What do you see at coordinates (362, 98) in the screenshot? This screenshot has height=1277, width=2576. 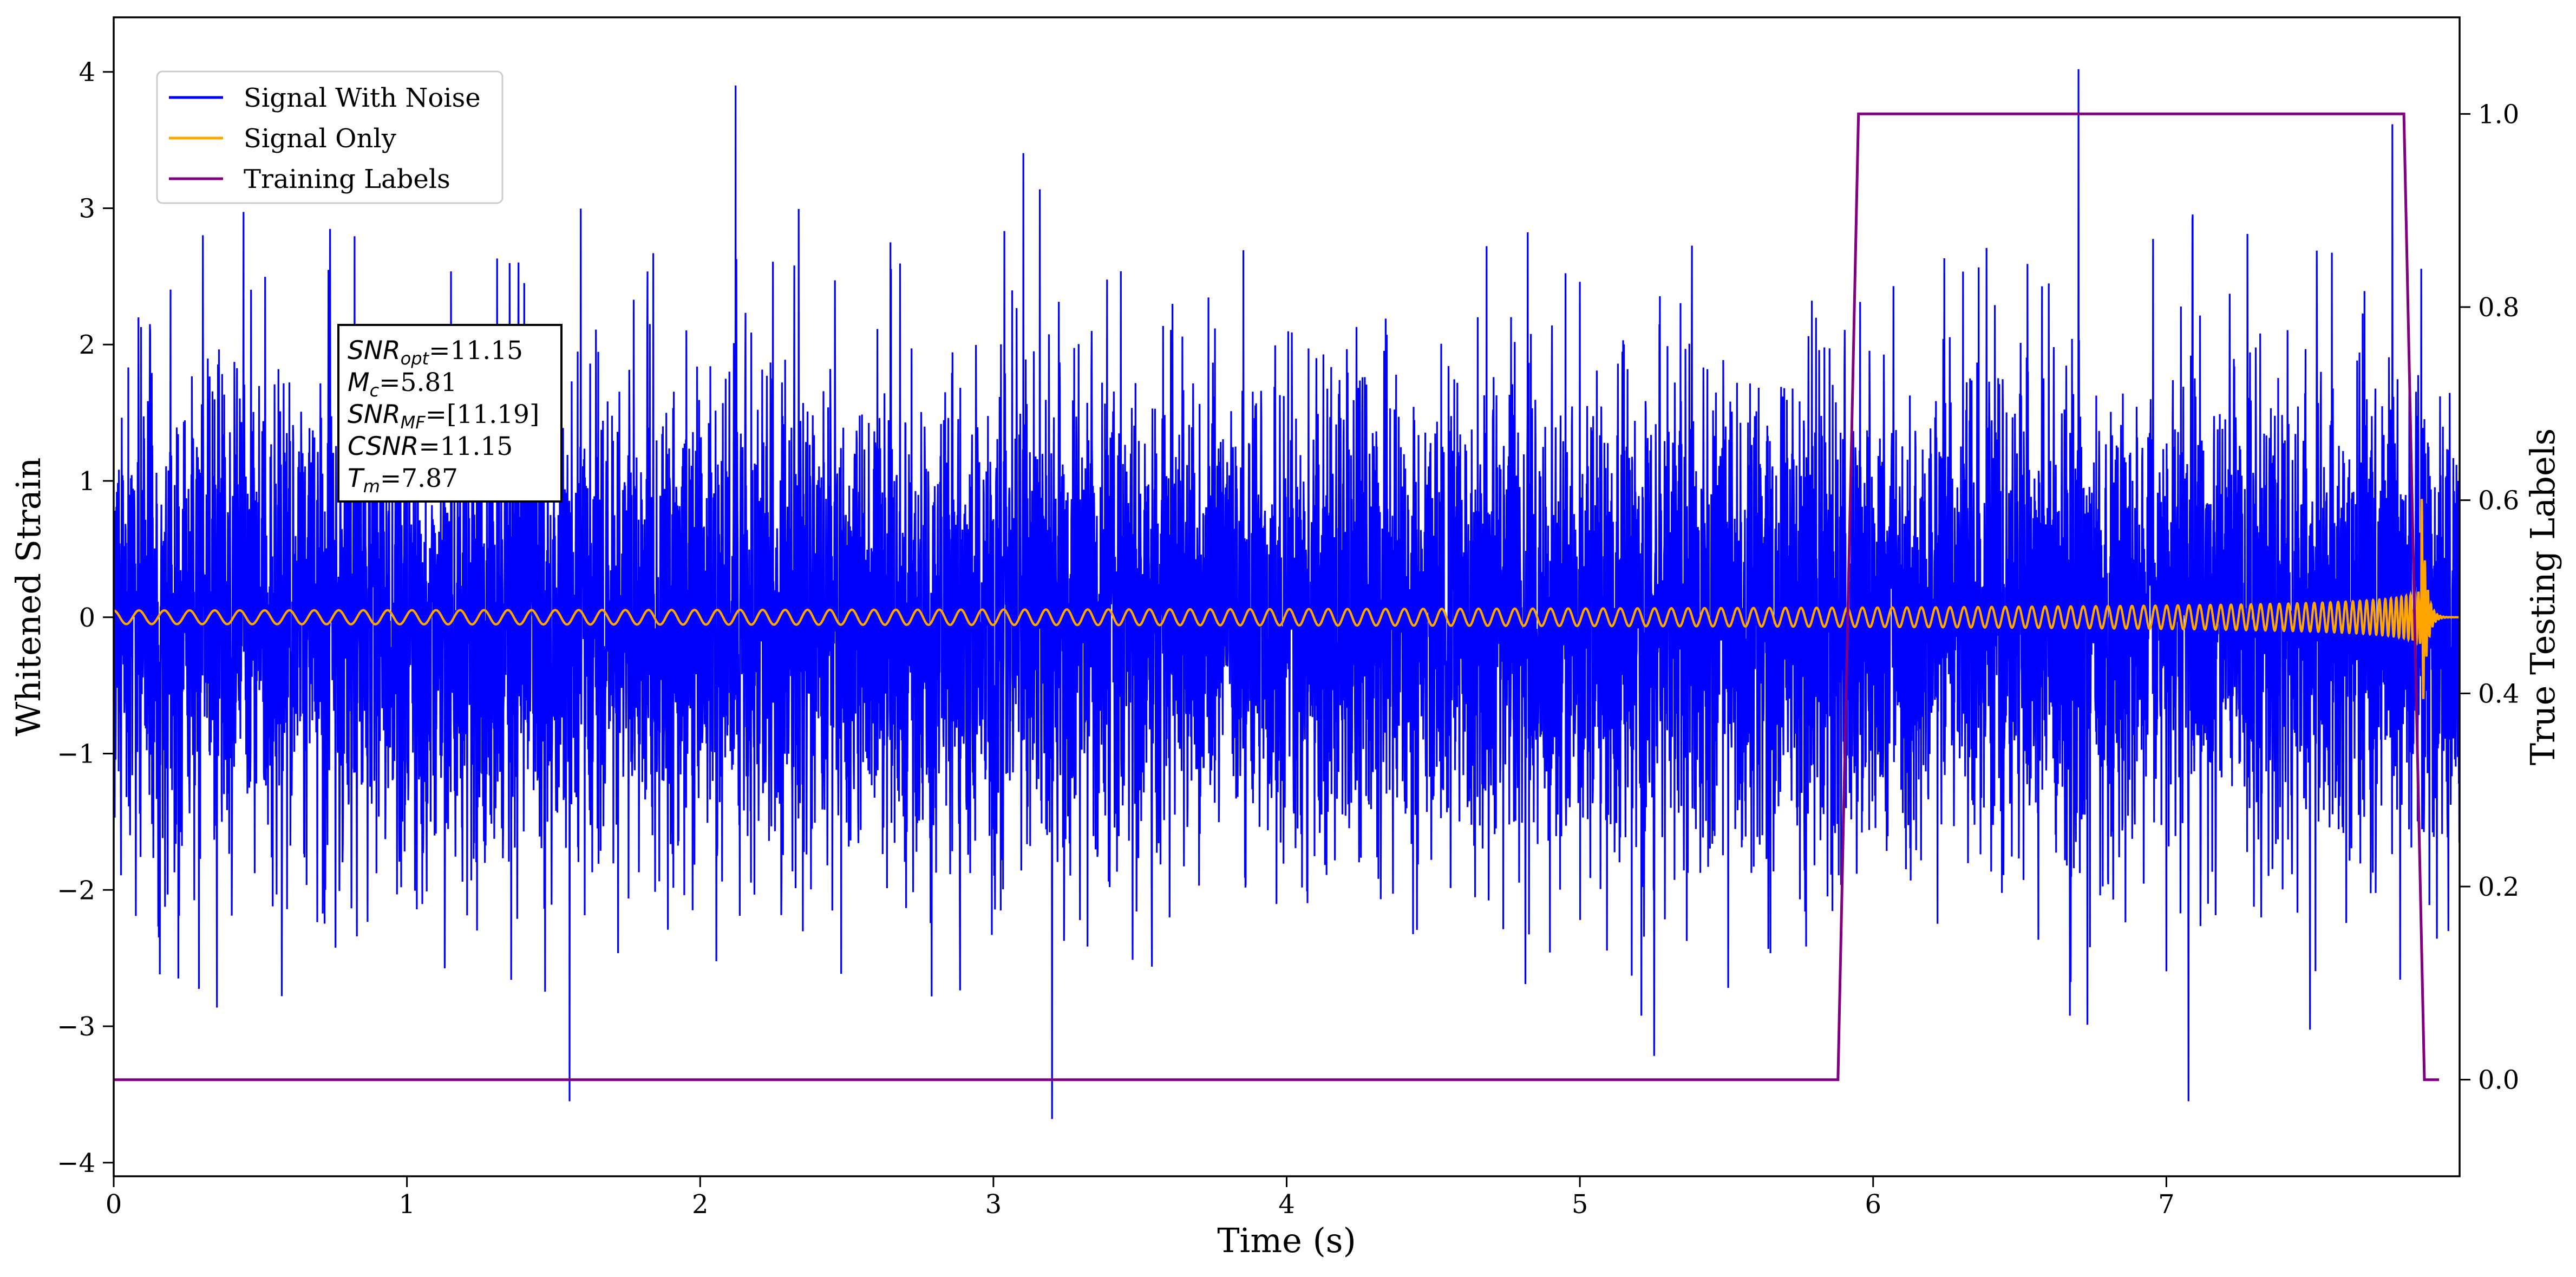 I see `legend-label: Signal With Noise` at bounding box center [362, 98].